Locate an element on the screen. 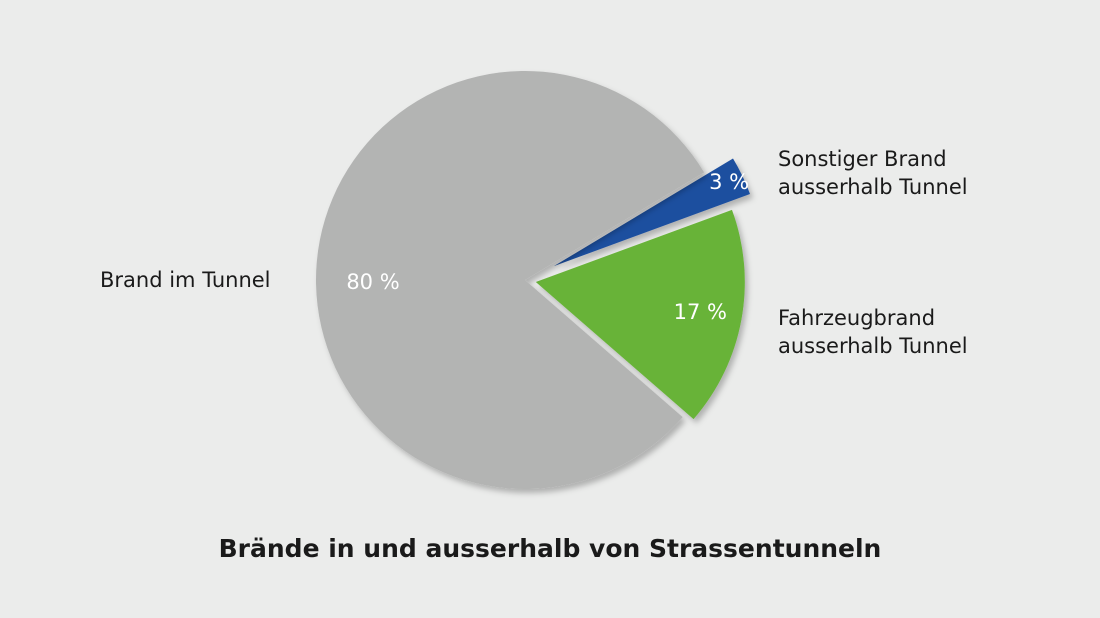  slice-value-label: 3 % is located at coordinates (729, 182).